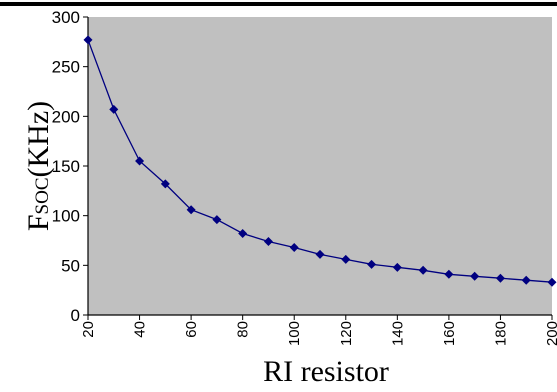  What do you see at coordinates (70, 265) in the screenshot?
I see `y-tick-label: 50` at bounding box center [70, 265].